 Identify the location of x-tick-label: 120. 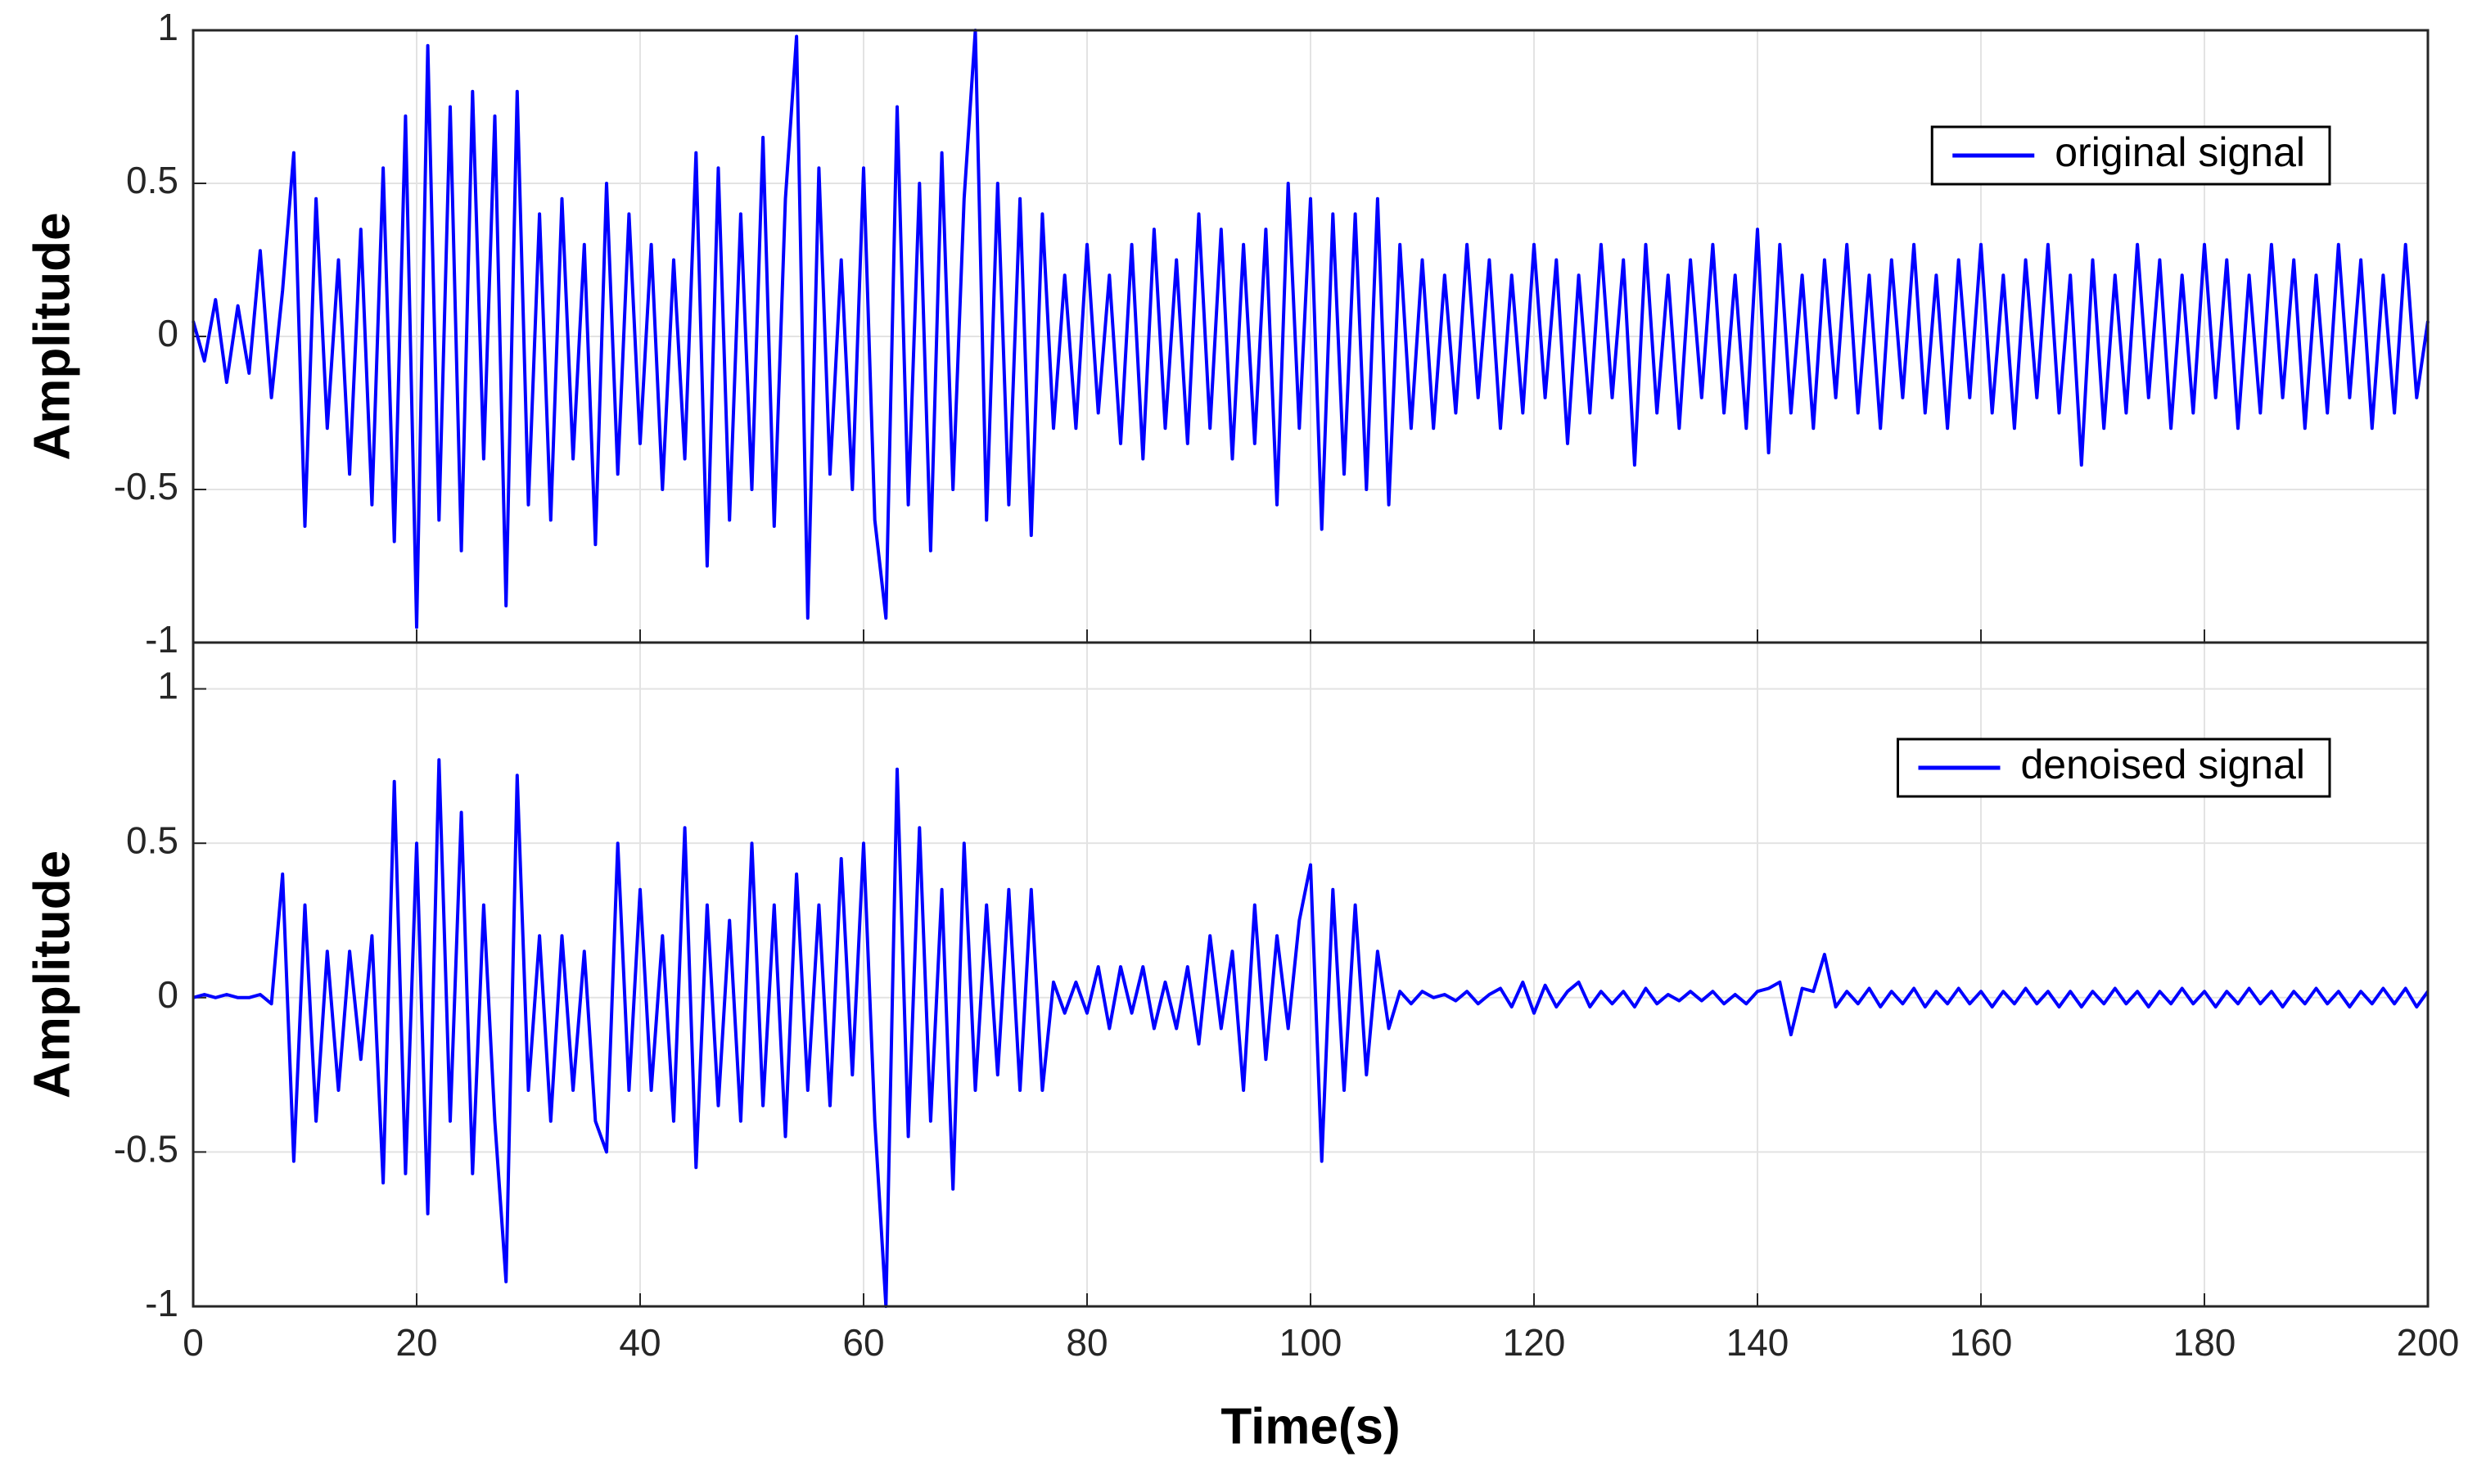
(1534, 1342).